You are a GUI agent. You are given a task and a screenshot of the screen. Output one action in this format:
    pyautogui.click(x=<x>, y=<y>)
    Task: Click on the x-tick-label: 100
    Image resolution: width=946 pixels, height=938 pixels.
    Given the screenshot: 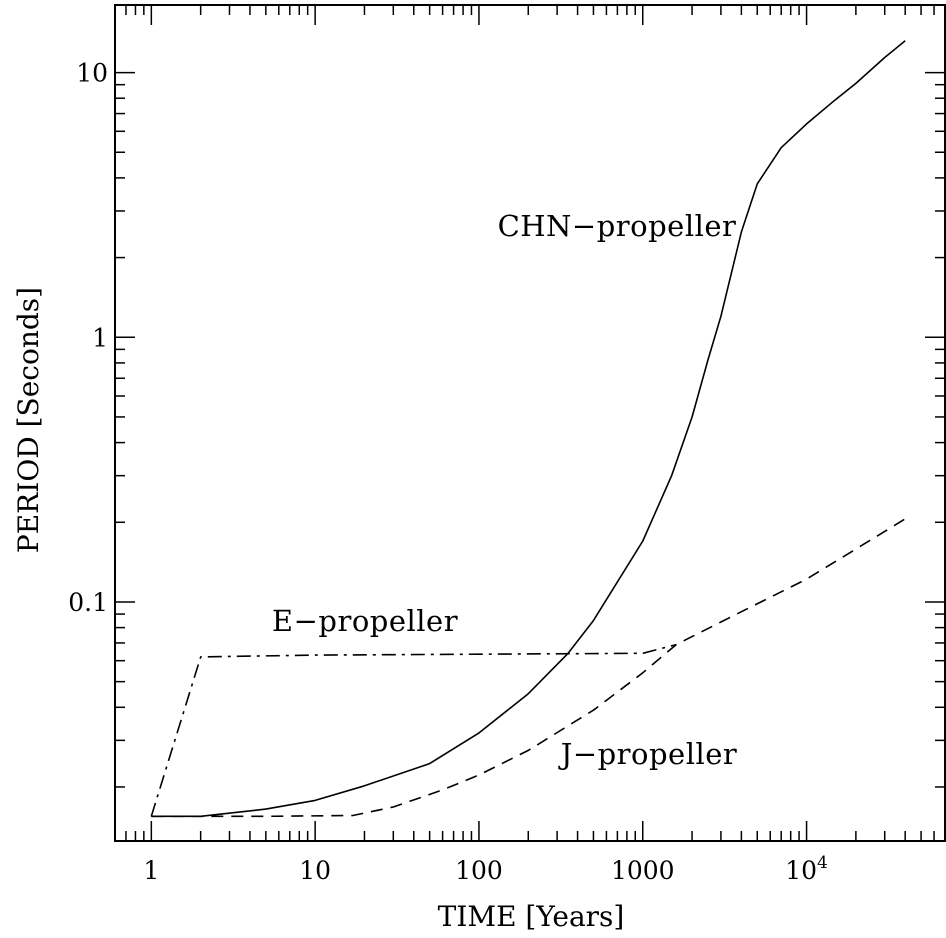 What is the action you would take?
    pyautogui.click(x=479, y=870)
    